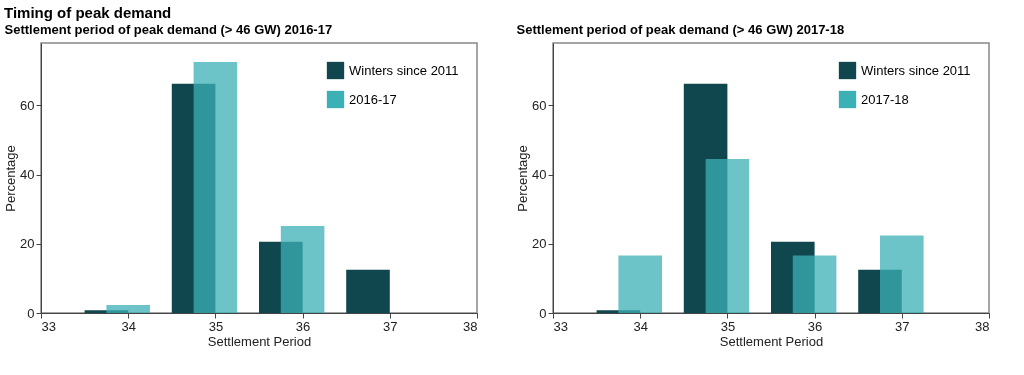  I want to click on chart-subtitle: Settlement period of peak demand (> 46 GW) 2016-17, so click(168, 29).